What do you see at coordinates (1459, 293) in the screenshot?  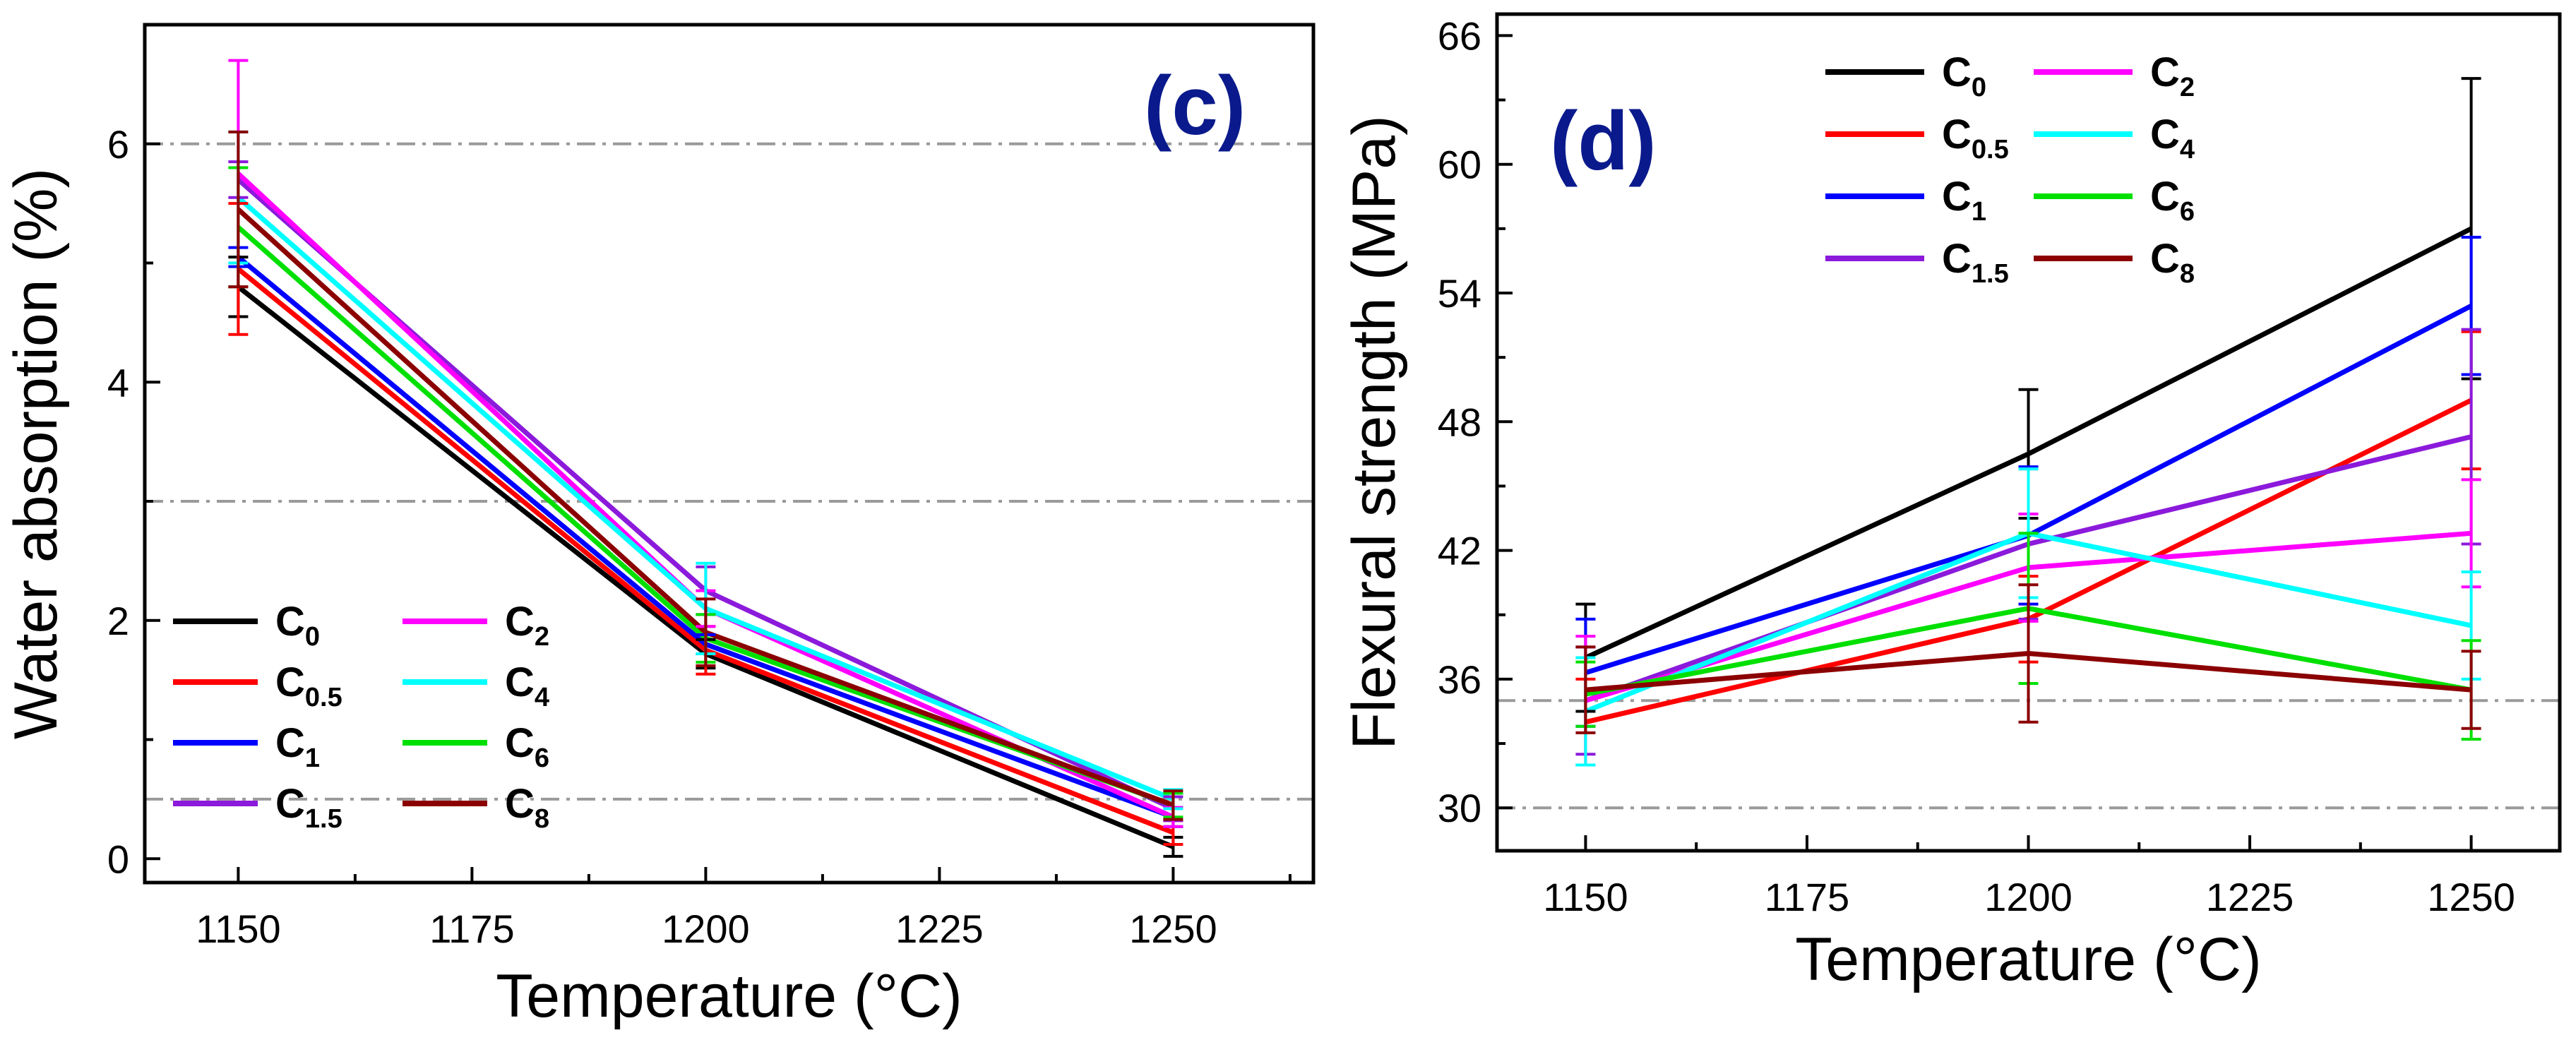 I see `y-tick-label: 54` at bounding box center [1459, 293].